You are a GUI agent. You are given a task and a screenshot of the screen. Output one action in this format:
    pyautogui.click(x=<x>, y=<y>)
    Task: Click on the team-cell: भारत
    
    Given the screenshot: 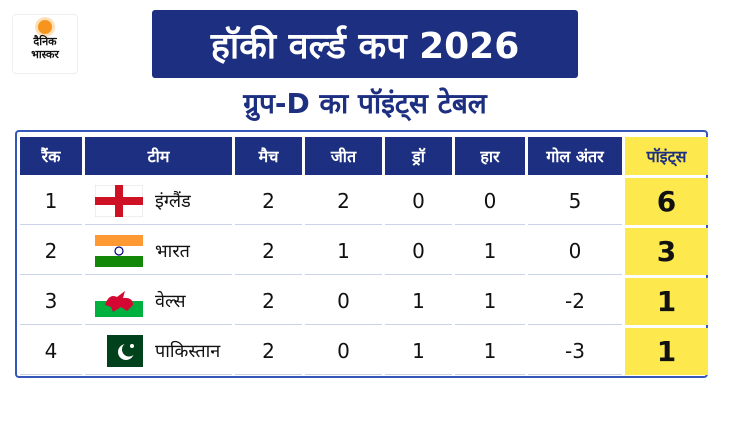 What is the action you would take?
    pyautogui.click(x=158, y=251)
    